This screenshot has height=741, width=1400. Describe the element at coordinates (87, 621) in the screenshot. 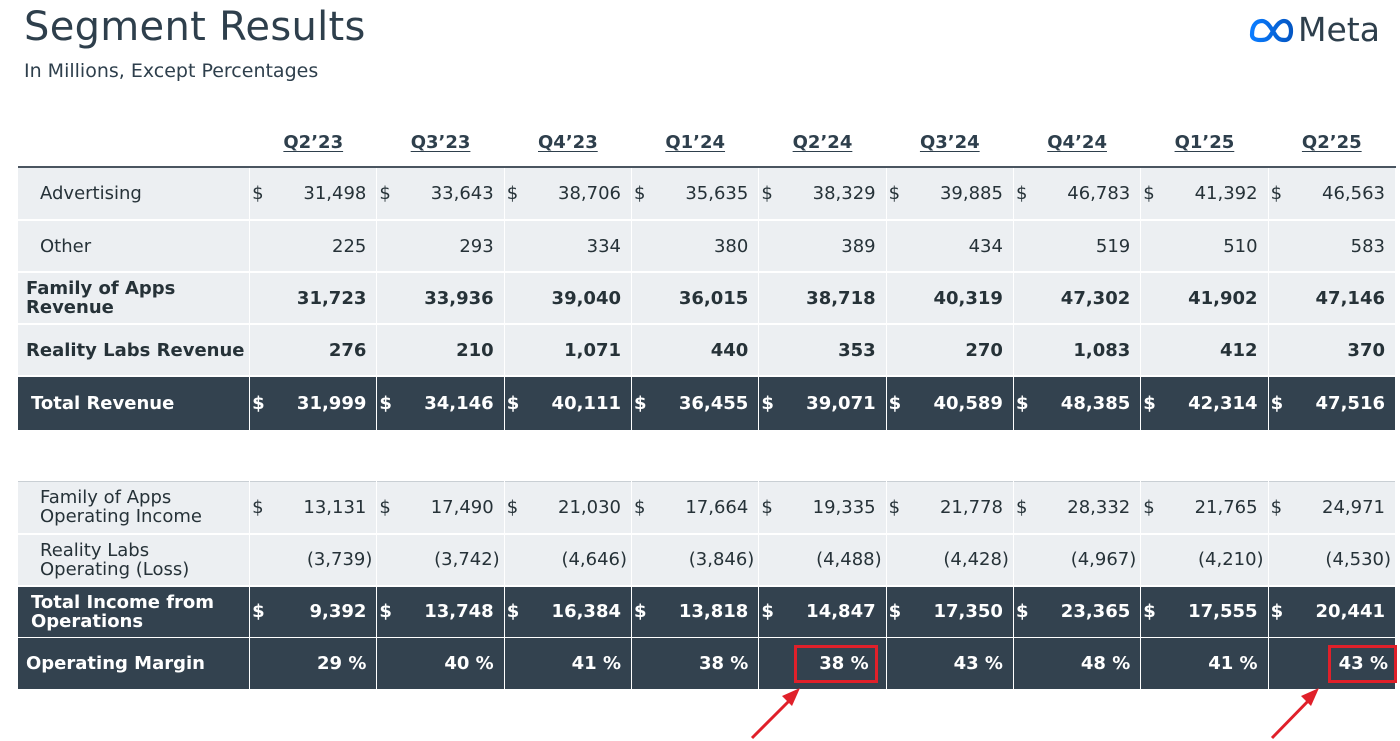

I see `row-label-line: Operations` at that location.